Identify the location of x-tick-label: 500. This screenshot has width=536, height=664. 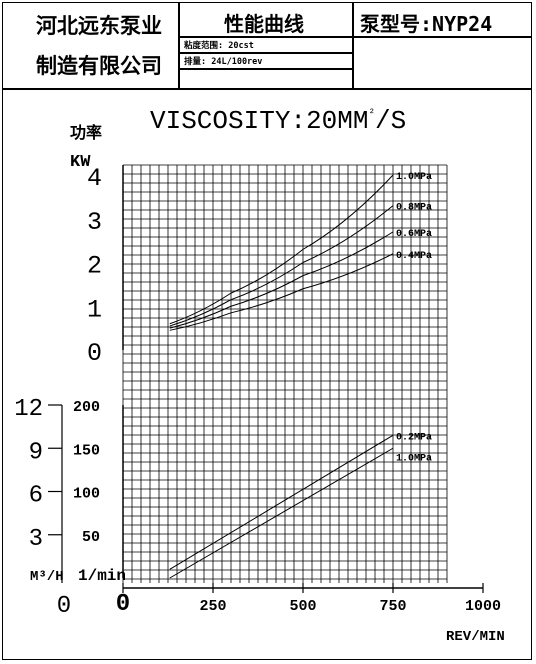
(302, 606).